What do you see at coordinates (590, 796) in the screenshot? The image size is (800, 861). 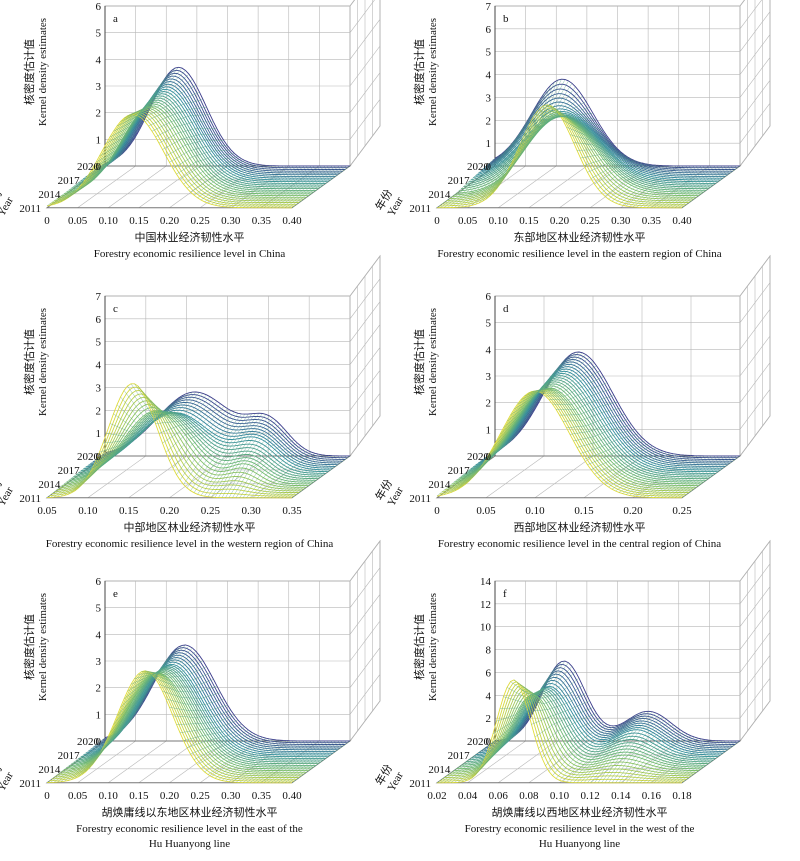 I see `x-tick-label: 0.12` at bounding box center [590, 796].